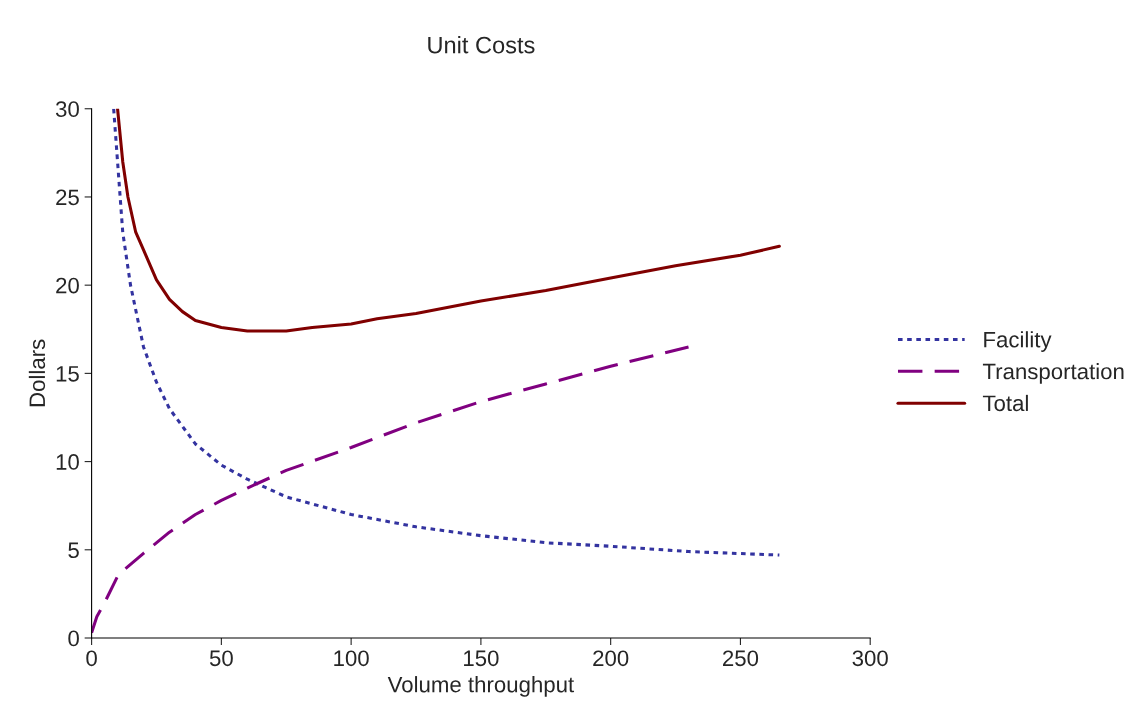  What do you see at coordinates (67, 285) in the screenshot?
I see `y-tick-label: 20` at bounding box center [67, 285].